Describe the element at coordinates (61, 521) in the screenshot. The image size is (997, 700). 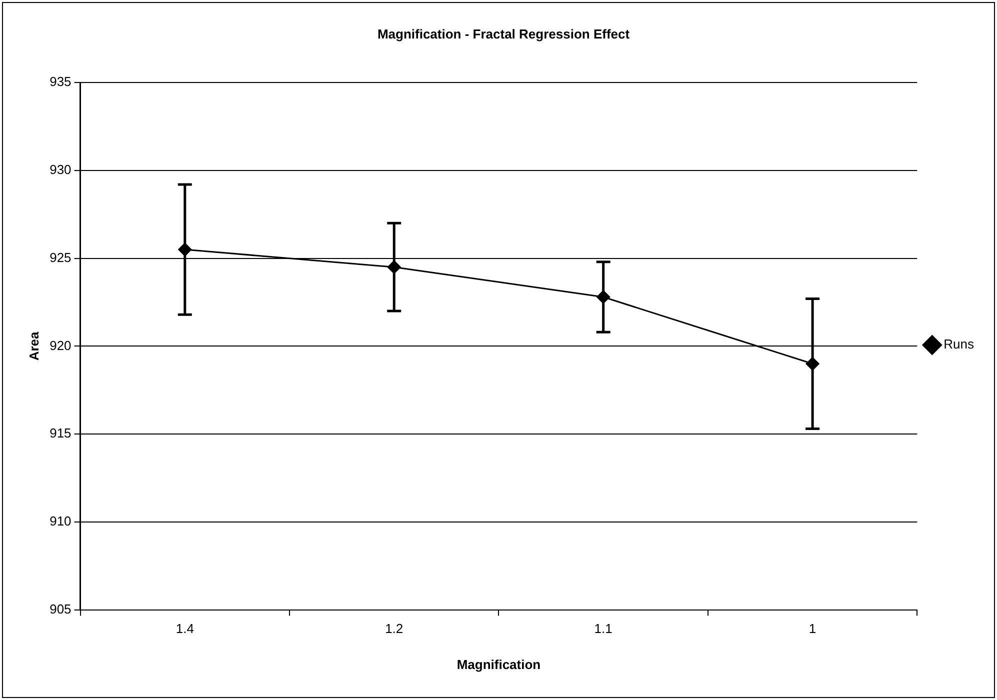
I see `y-tick-label: 910` at that location.